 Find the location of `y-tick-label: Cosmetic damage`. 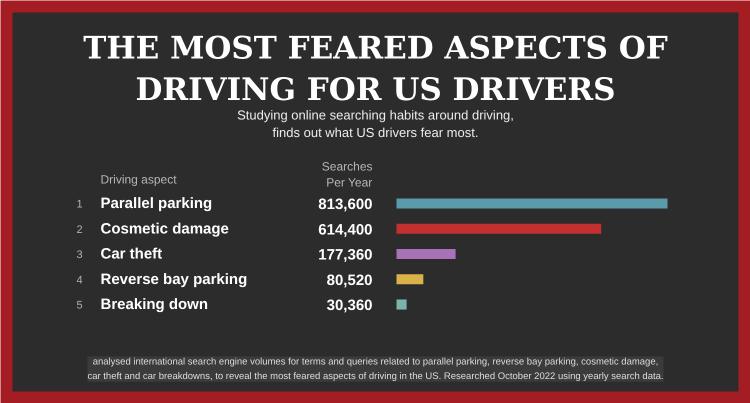

y-tick-label: Cosmetic damage is located at coordinates (164, 229).